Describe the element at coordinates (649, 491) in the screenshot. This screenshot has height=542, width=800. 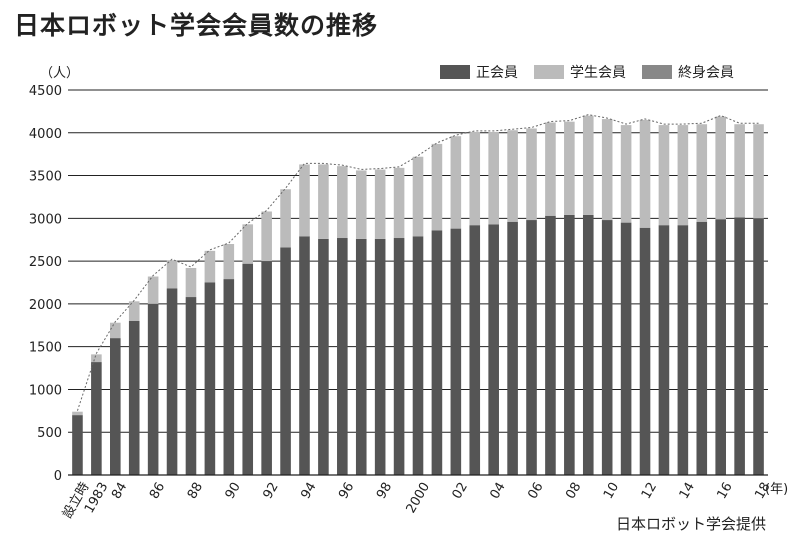
I see `x-tick-label: 12` at that location.